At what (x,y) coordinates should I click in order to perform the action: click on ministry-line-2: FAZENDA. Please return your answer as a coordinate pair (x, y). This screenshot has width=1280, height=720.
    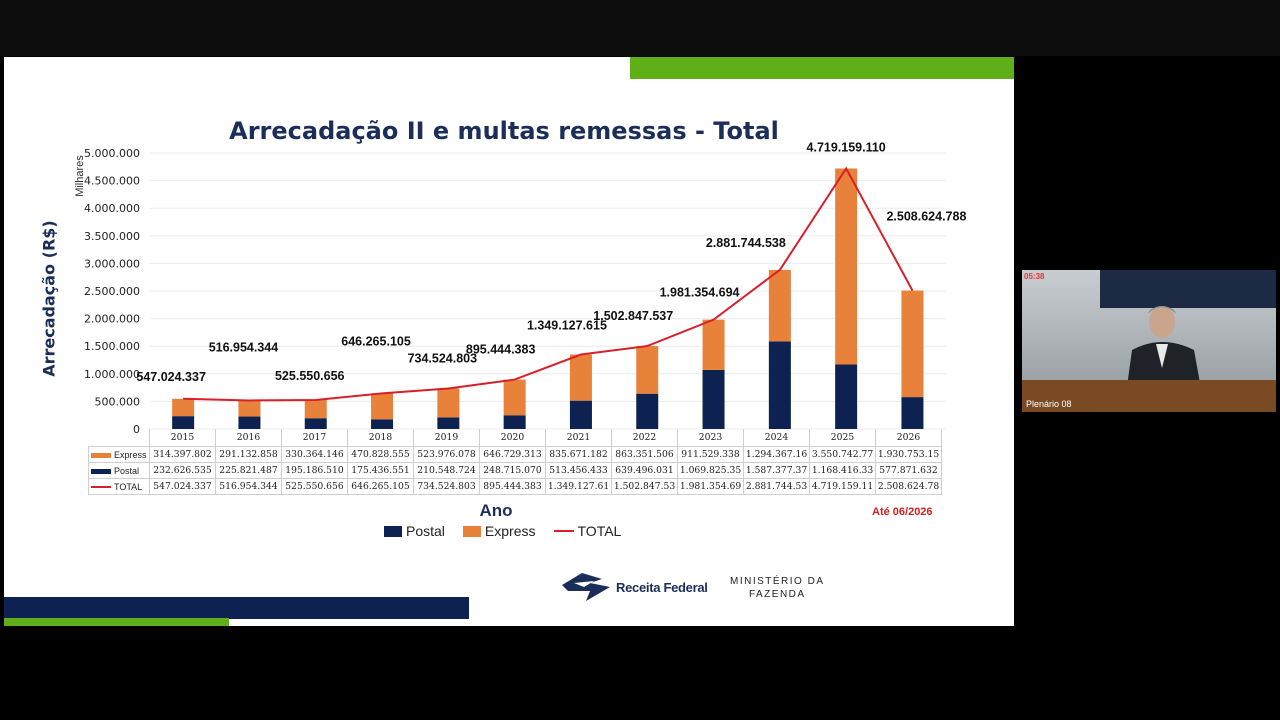
    Looking at the image, I should click on (777, 594).